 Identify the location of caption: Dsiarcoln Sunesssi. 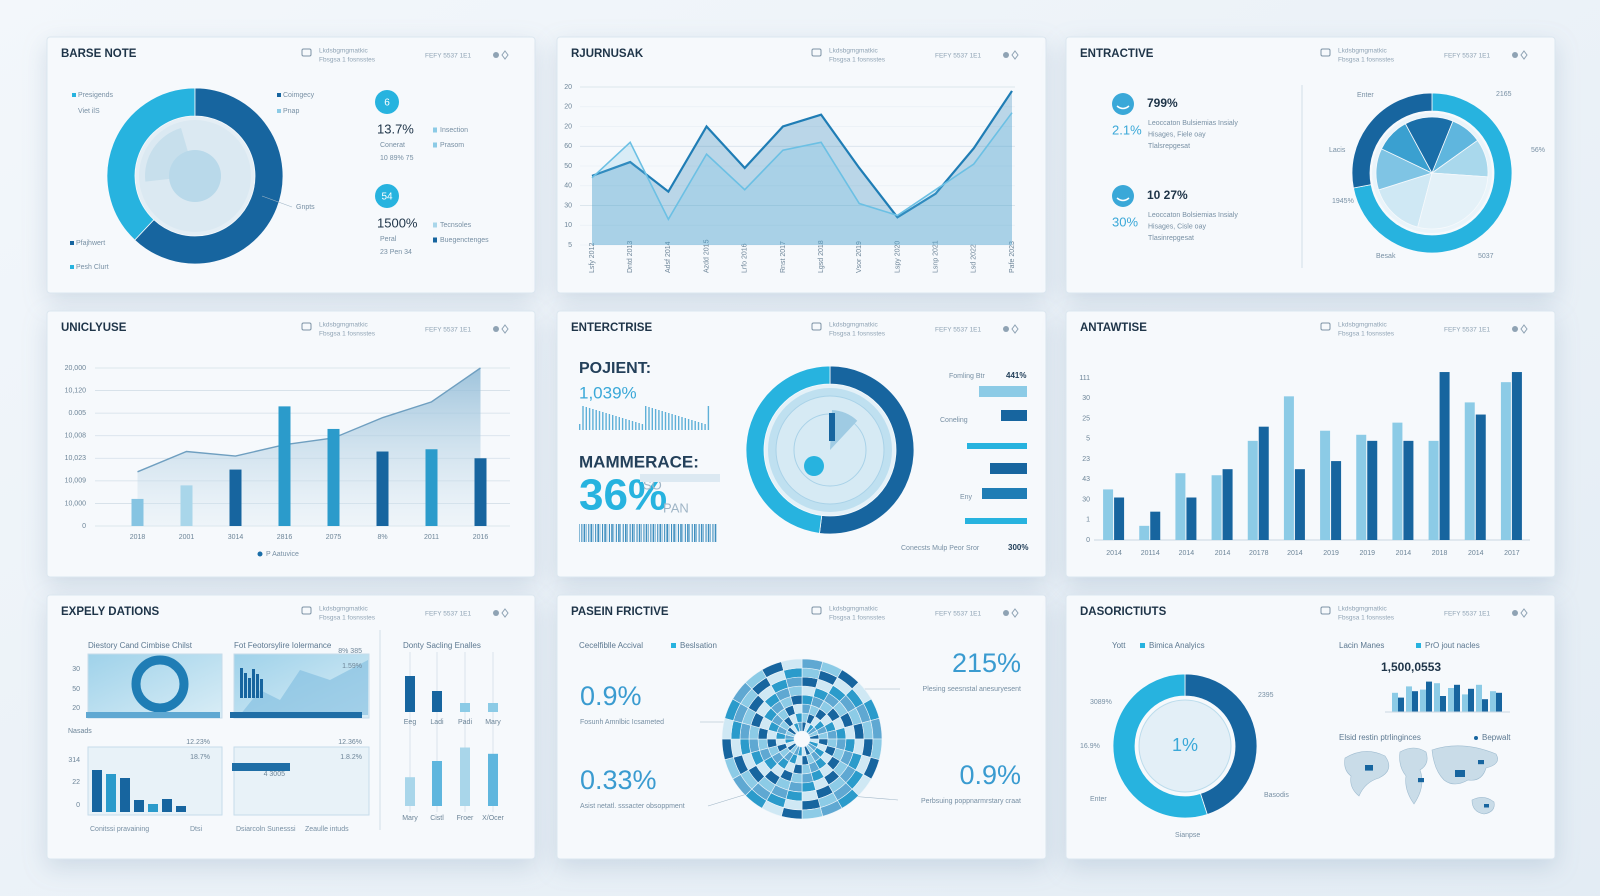
(266, 829).